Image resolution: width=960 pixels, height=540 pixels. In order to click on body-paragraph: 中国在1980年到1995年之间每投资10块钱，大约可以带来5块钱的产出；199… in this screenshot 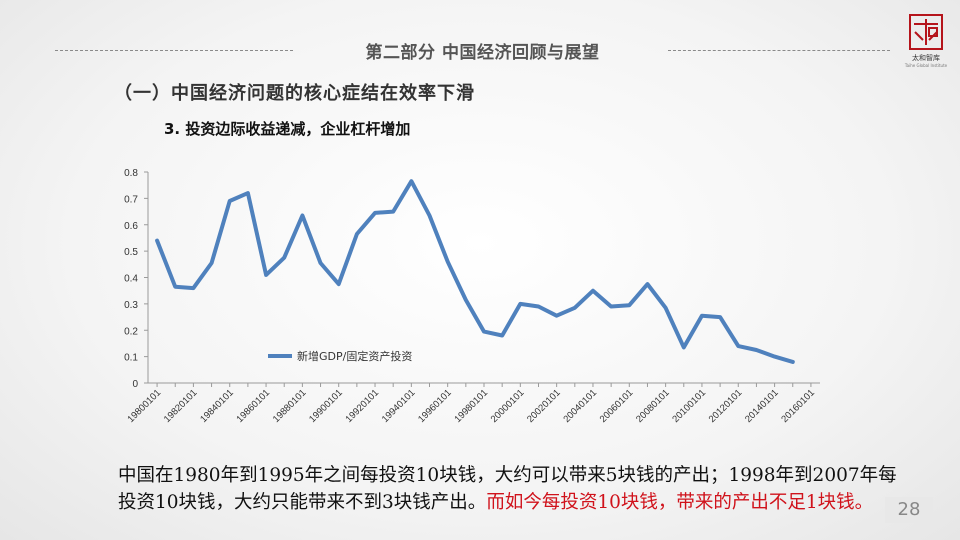, I will do `click(513, 489)`.